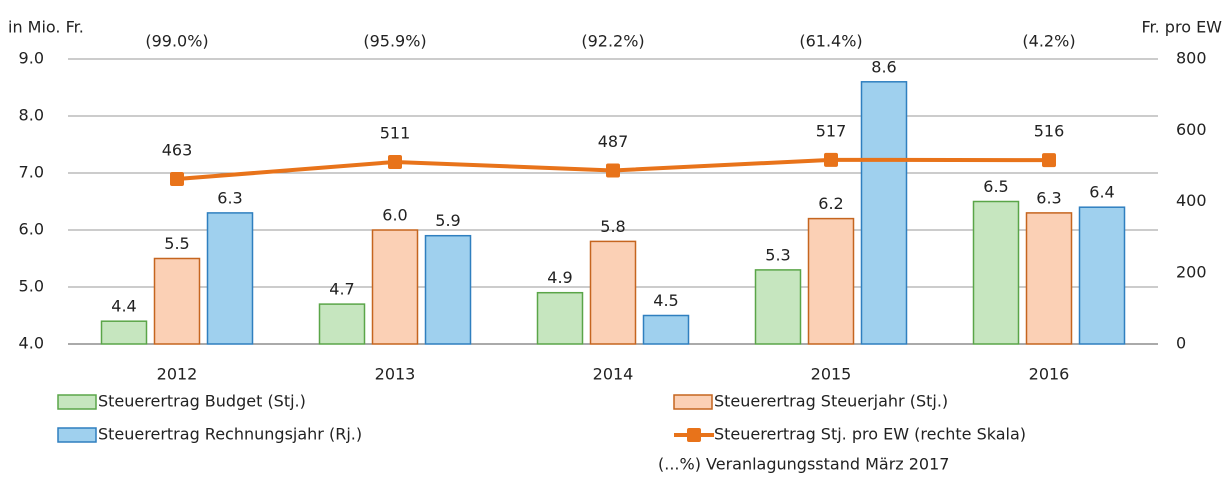 The image size is (1226, 478). What do you see at coordinates (176, 41) in the screenshot?
I see `annotation: (99.0%)` at bounding box center [176, 41].